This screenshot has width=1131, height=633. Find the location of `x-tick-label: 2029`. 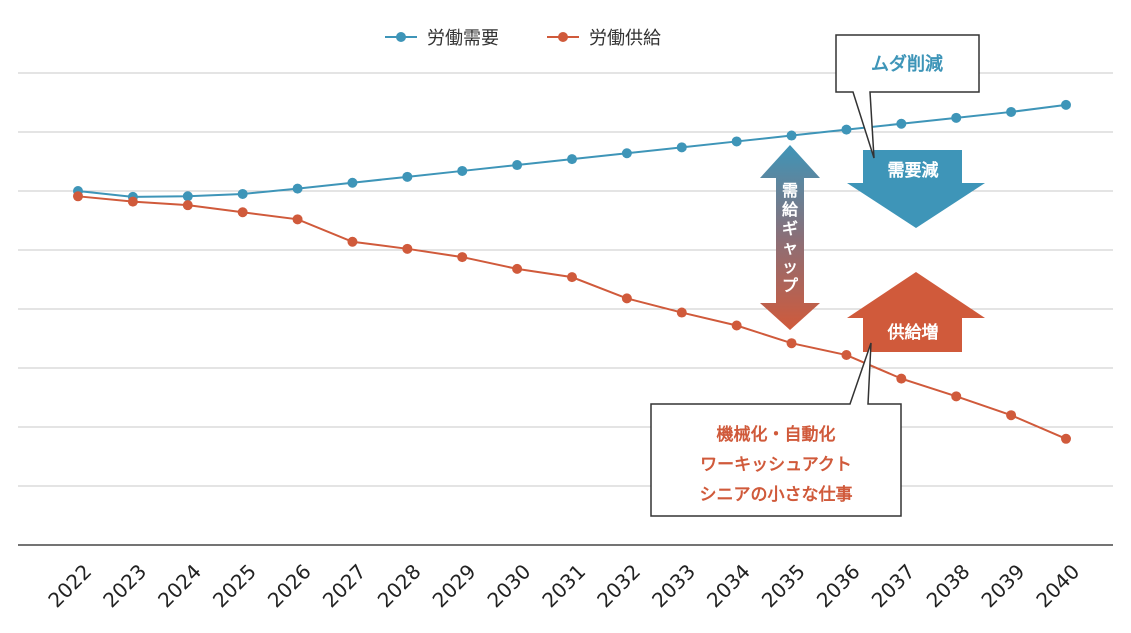

x-tick-label: 2029 is located at coordinates (454, 585).